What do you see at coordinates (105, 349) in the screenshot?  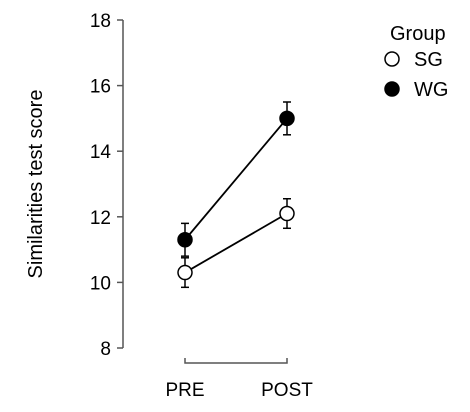 I see `y-tick-label: 8` at bounding box center [105, 349].